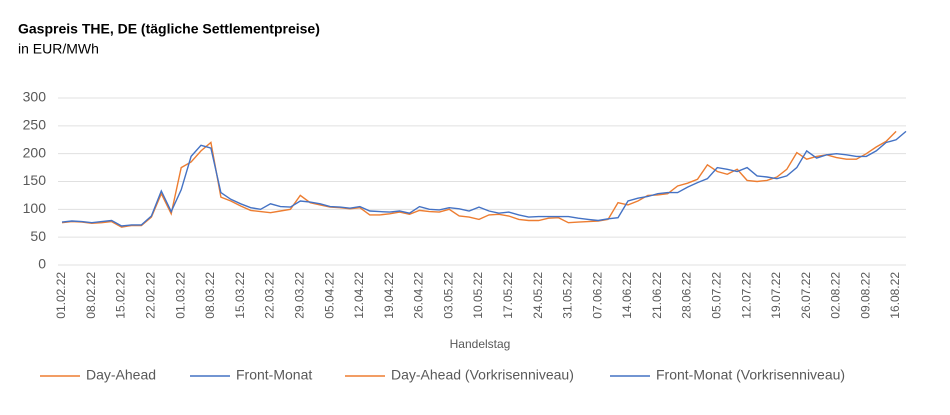 This screenshot has height=415, width=950. Describe the element at coordinates (389, 295) in the screenshot. I see `x-tick-label: 19.04.22` at that location.